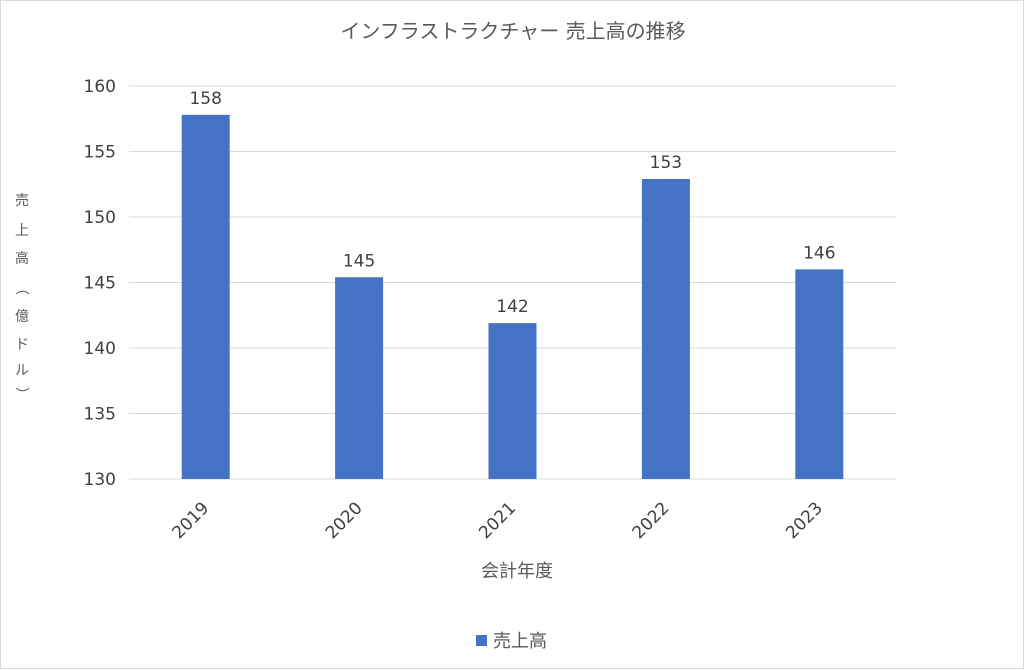 The width and height of the screenshot is (1024, 670). What do you see at coordinates (359, 261) in the screenshot?
I see `data-label-2020: 145` at bounding box center [359, 261].